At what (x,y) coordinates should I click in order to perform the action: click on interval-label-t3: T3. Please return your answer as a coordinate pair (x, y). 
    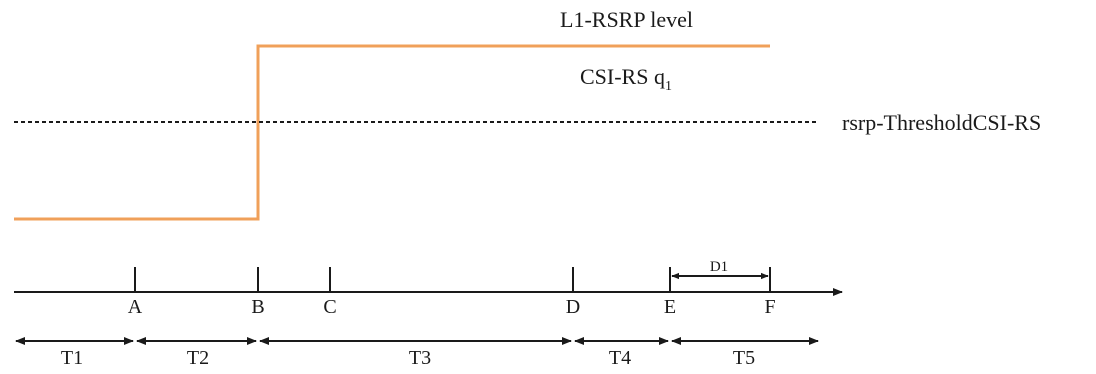
    Looking at the image, I should click on (420, 358).